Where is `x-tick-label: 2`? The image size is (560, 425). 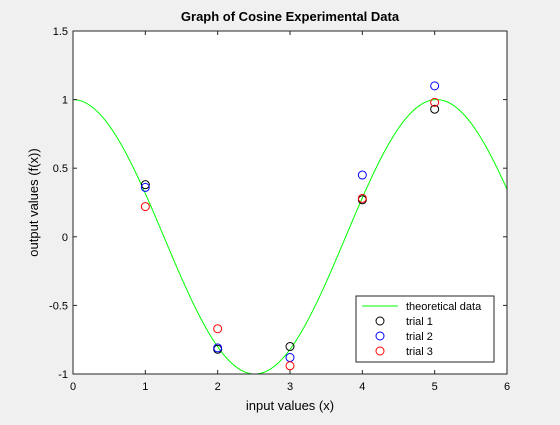 x-tick-label: 2 is located at coordinates (218, 387).